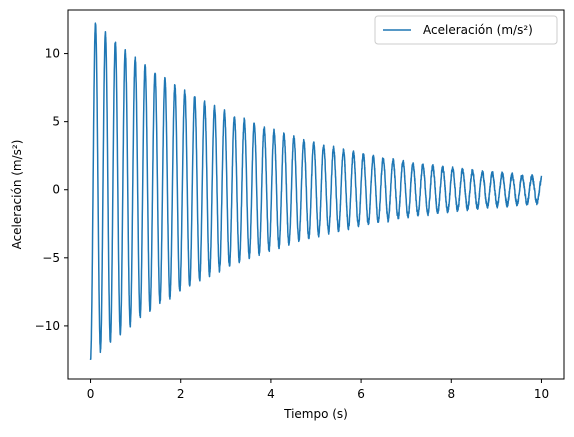  I want to click on y-tick-label: 0, so click(56, 190).